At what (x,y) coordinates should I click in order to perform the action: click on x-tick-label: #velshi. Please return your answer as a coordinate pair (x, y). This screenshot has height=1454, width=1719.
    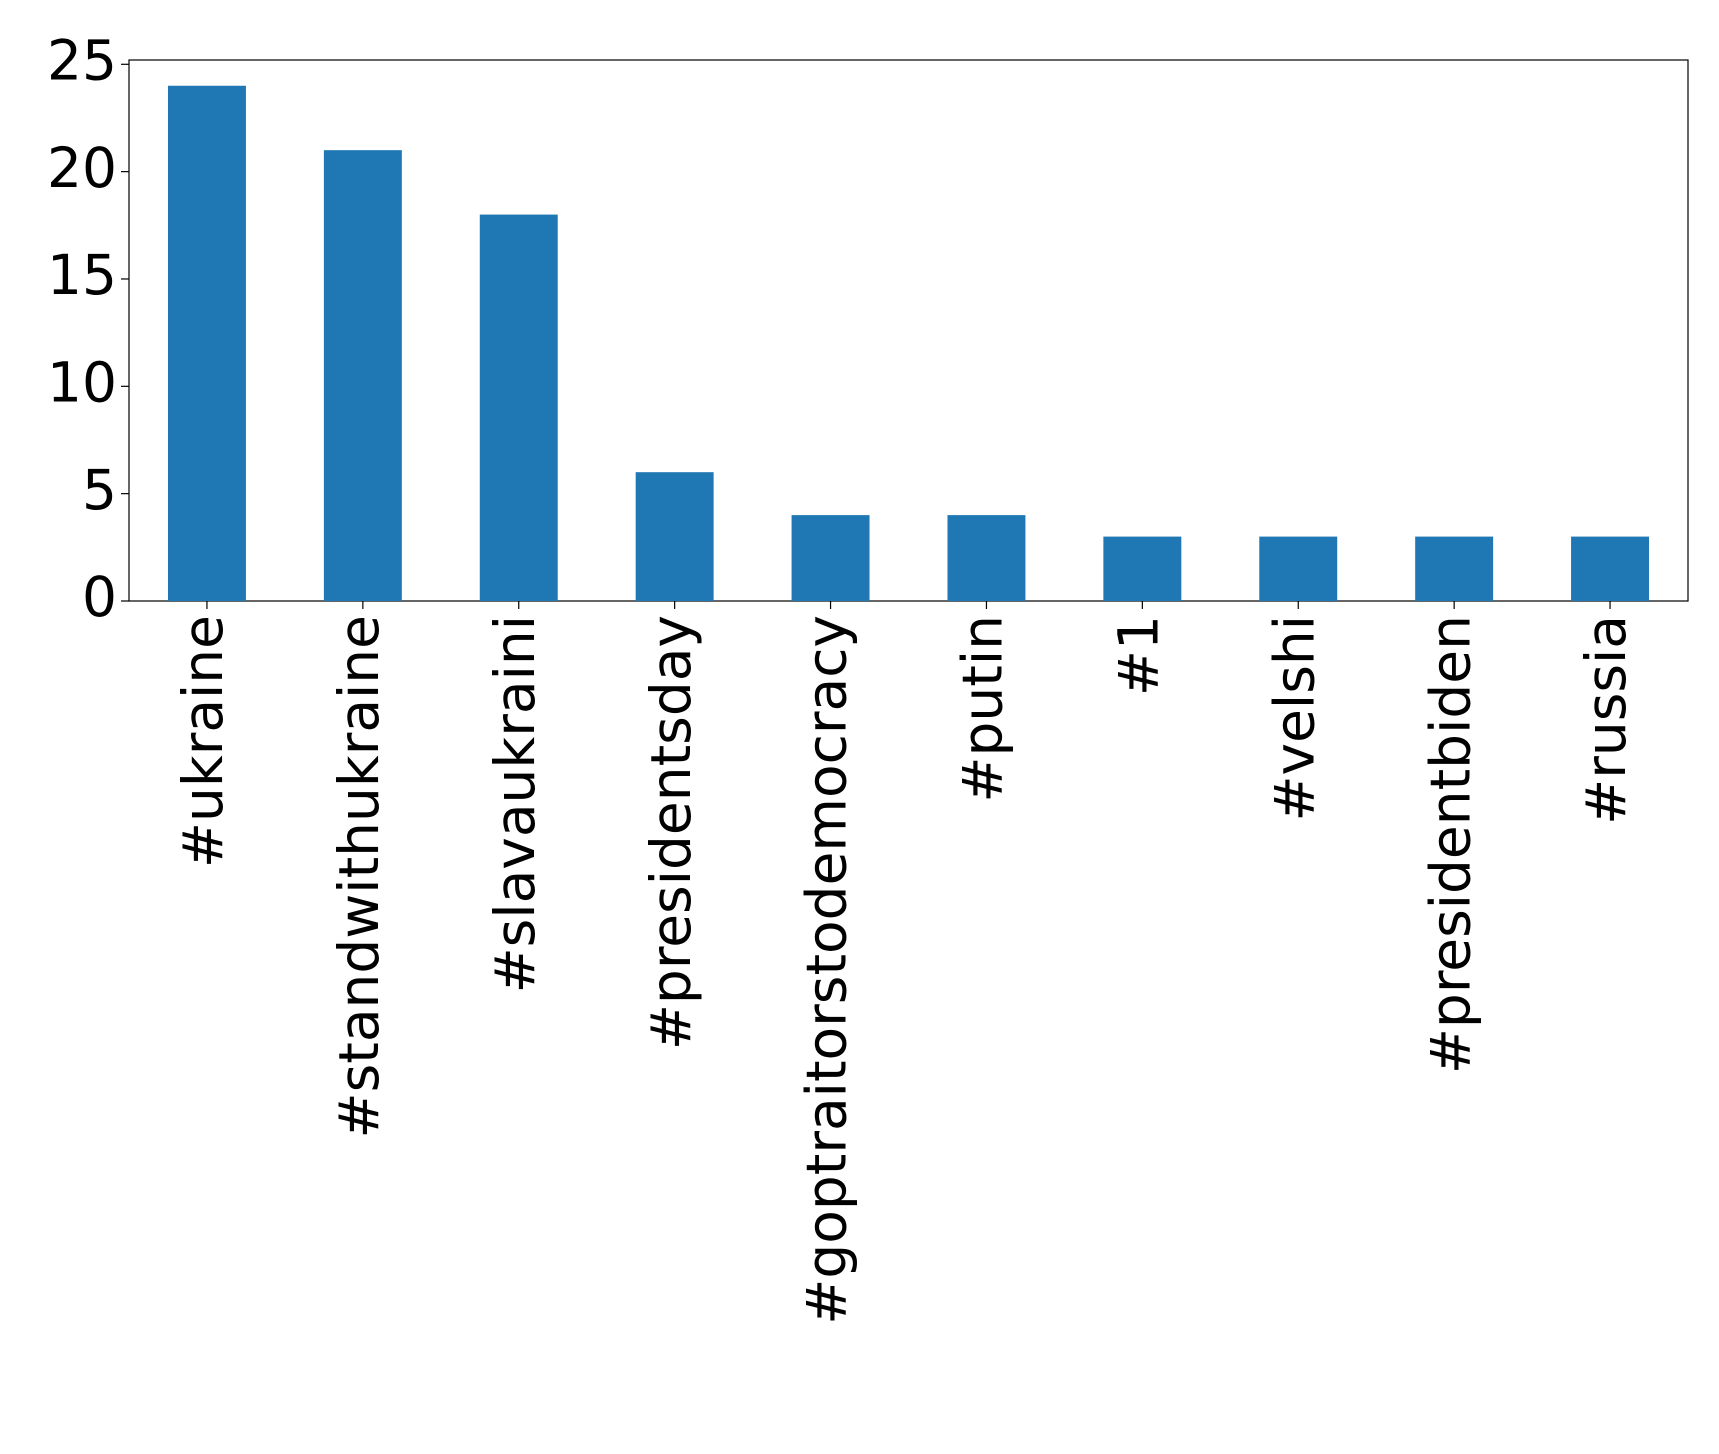
    Looking at the image, I should click on (1294, 718).